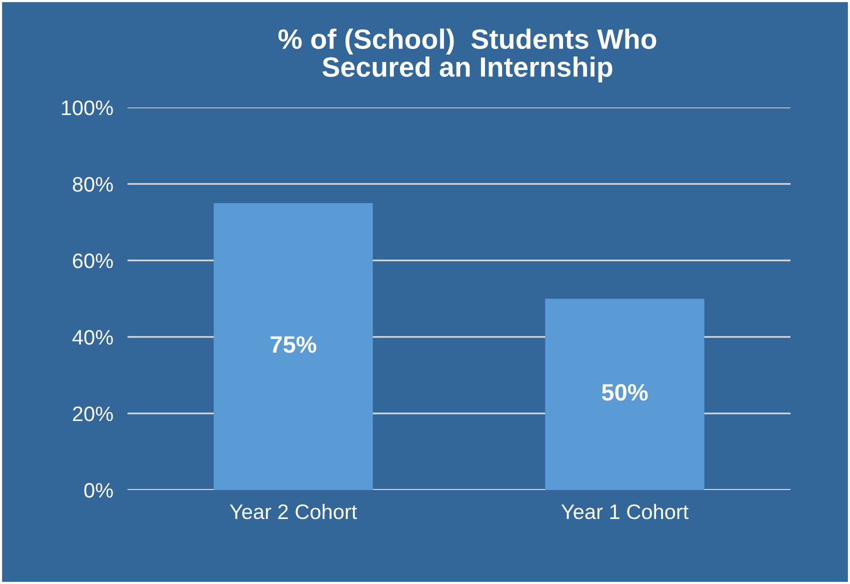 The height and width of the screenshot is (584, 850). I want to click on y-tick-label: 20%, so click(92, 414).